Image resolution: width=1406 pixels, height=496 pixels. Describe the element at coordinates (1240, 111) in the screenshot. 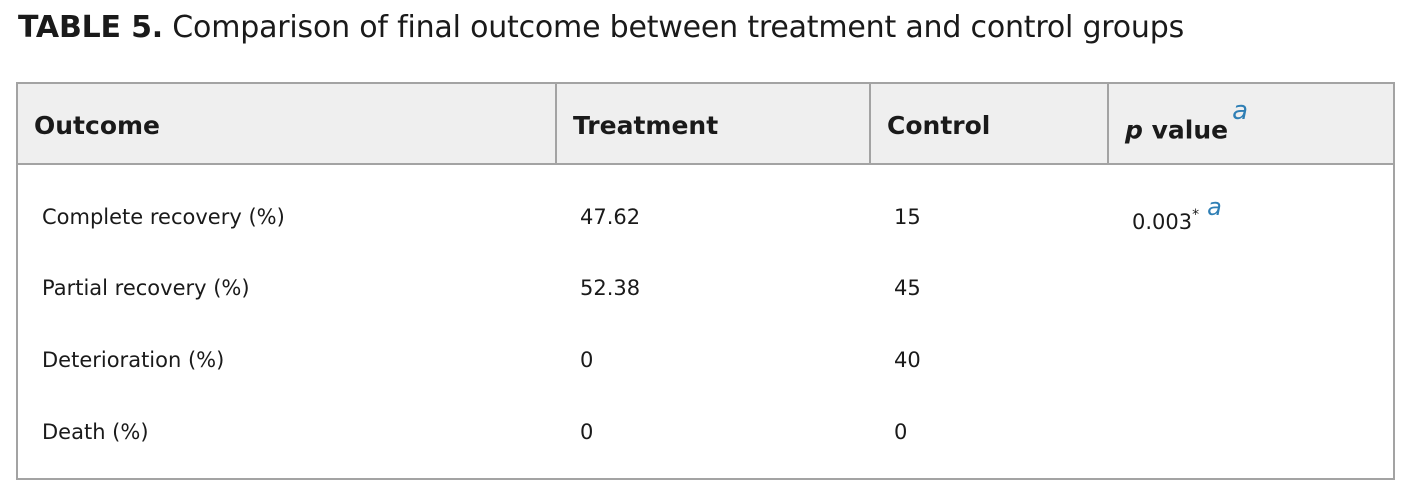

I see `header-footnote-link: a` at that location.